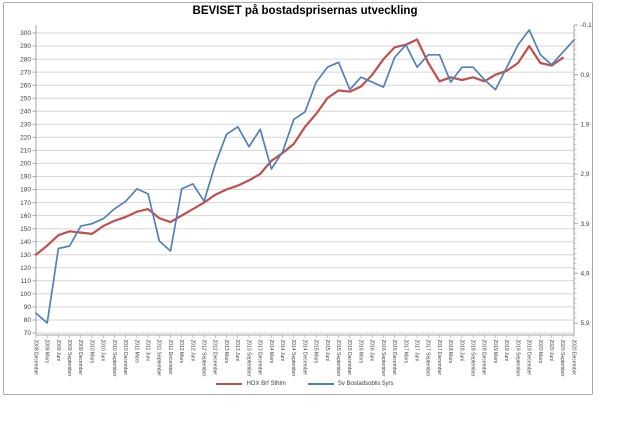 The image size is (640, 439). I want to click on svg-text: 2017 Juni, so click(416, 351).